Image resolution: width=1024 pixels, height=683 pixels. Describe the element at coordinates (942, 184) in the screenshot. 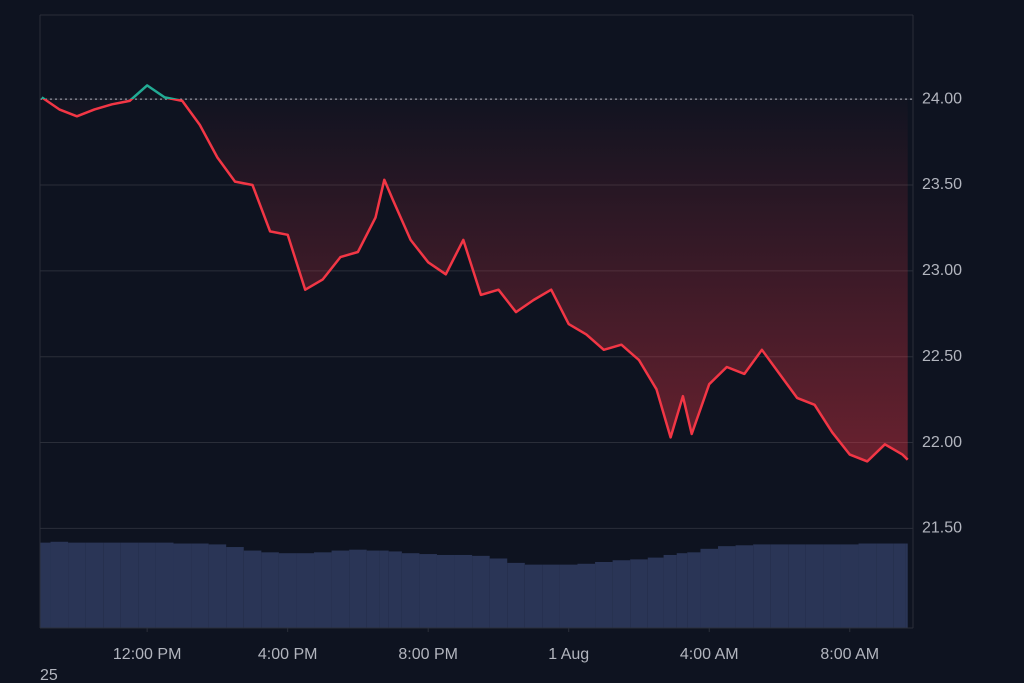

I see `y-tick-label: 23.50` at that location.